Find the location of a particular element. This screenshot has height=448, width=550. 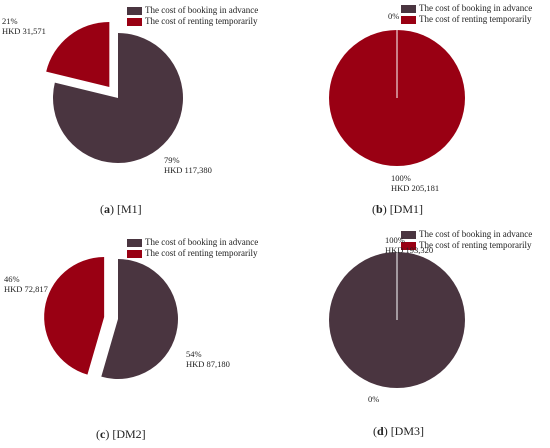

data-label: 21% HKD 31,571 is located at coordinates (24, 26).